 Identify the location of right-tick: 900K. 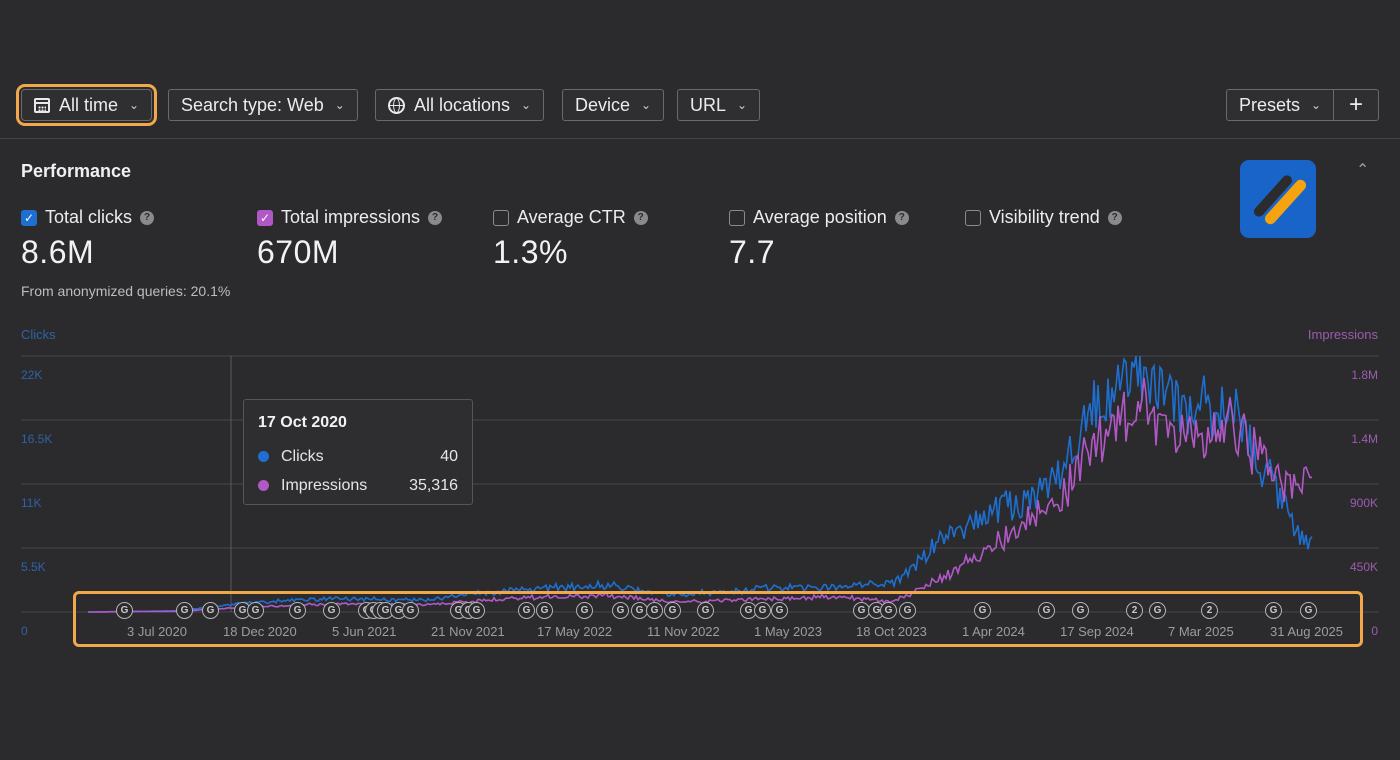
(1363, 503).